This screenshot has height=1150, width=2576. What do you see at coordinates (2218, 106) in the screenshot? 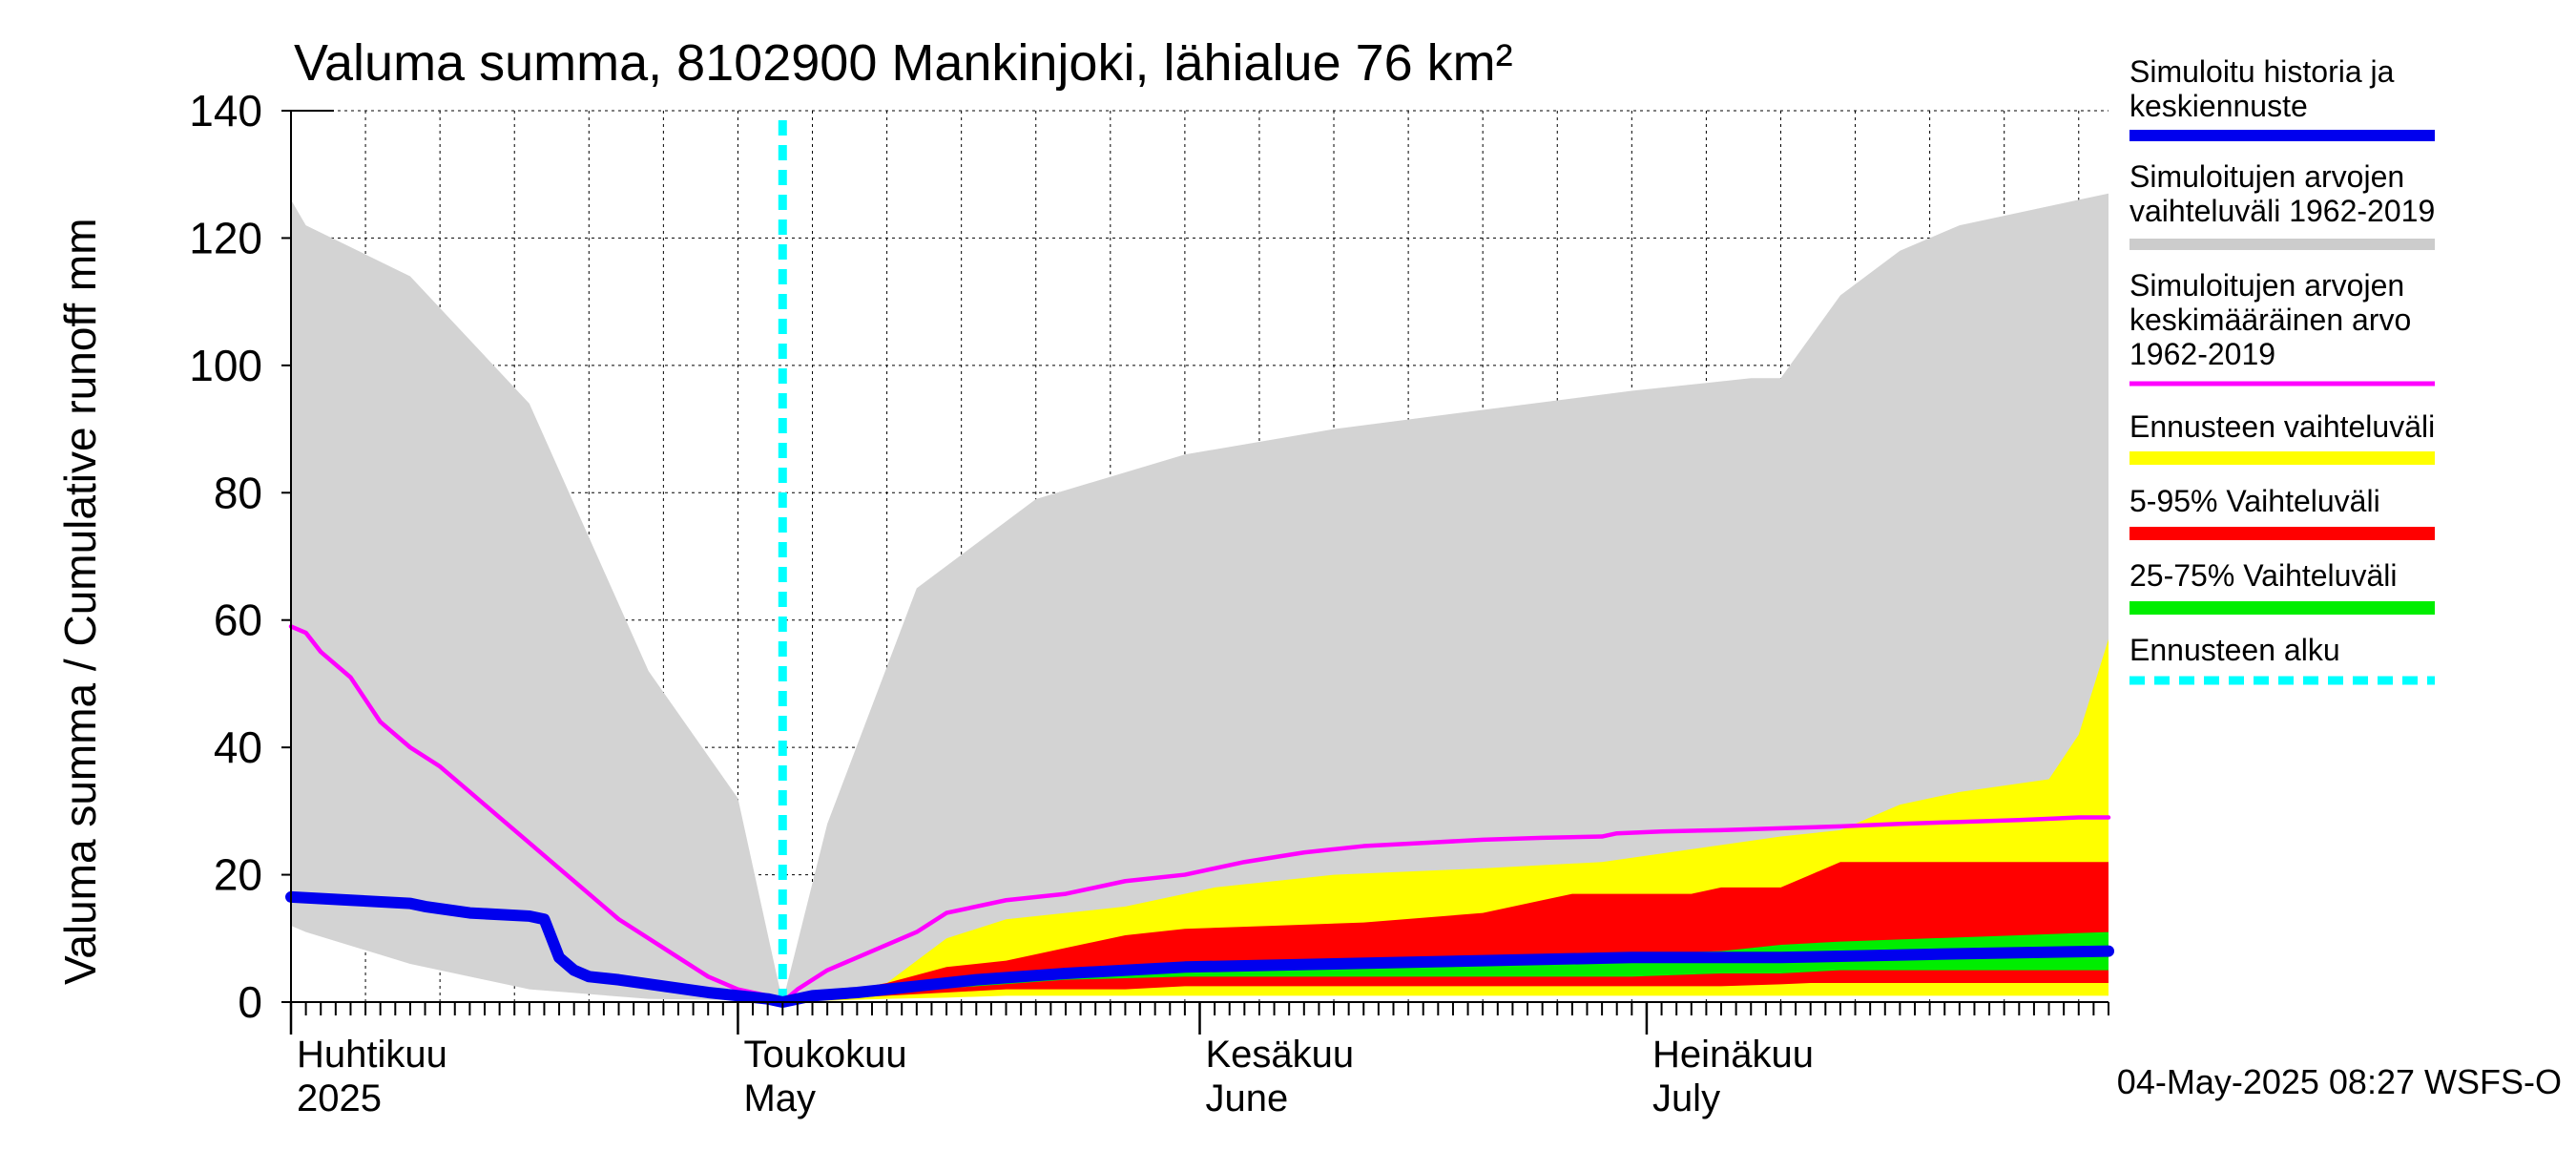
I see `legend-label: keskiennuste` at bounding box center [2218, 106].